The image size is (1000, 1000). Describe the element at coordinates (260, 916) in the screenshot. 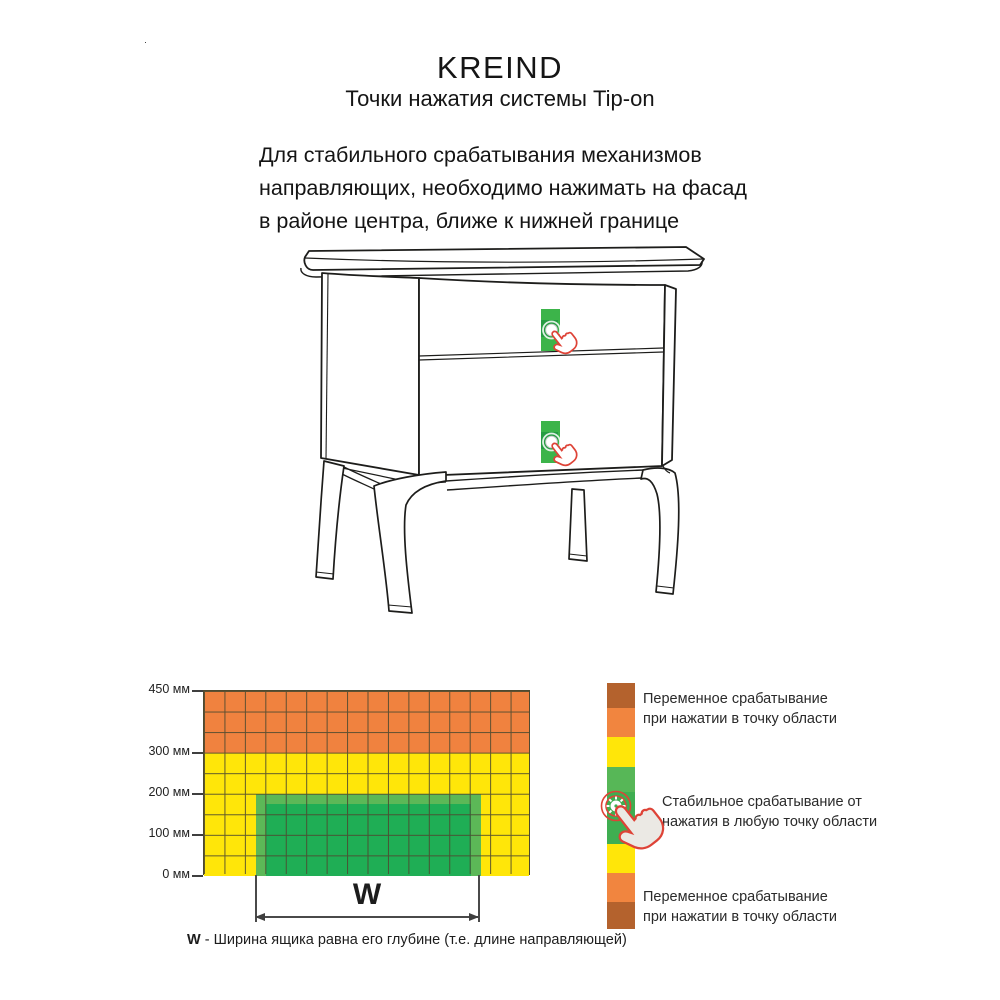

I see `arrowhead-left-icon` at that location.